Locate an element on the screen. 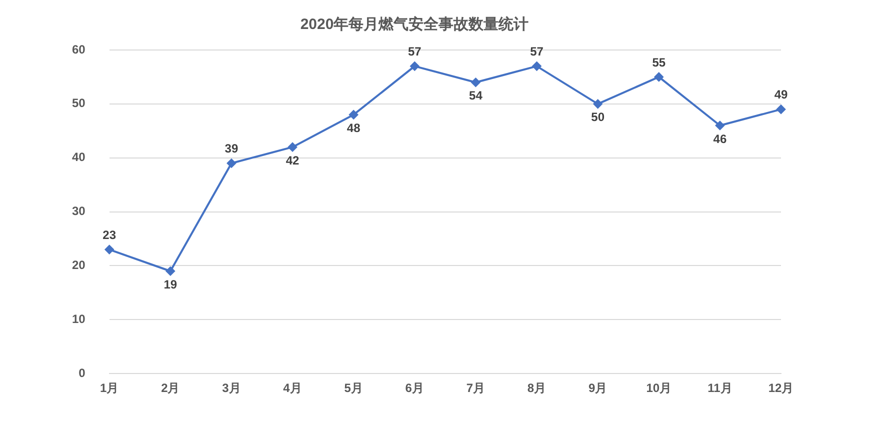 The width and height of the screenshot is (869, 442). y-tick-label: 10 is located at coordinates (79, 319).